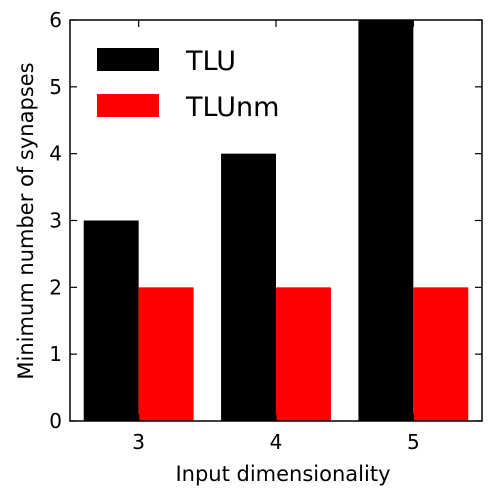 The image size is (489, 491). Describe the element at coordinates (26, 220) in the screenshot. I see `y-axis-label: Minimum number of synapses` at that location.